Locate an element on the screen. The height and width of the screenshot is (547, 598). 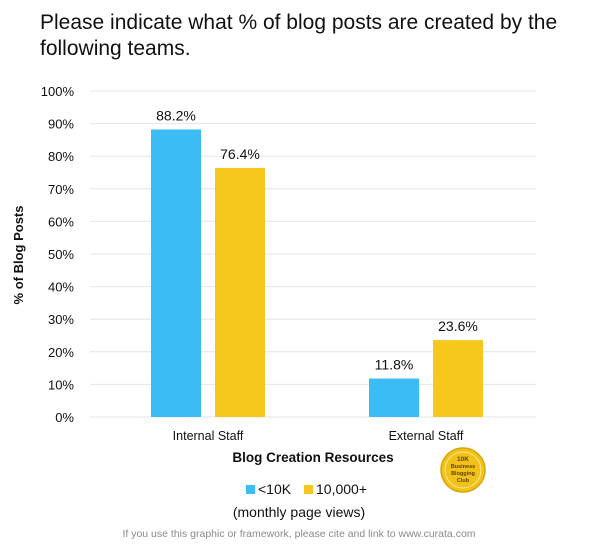
x-axis-ticks: Internal Staff External Staff is located at coordinates (318, 436).